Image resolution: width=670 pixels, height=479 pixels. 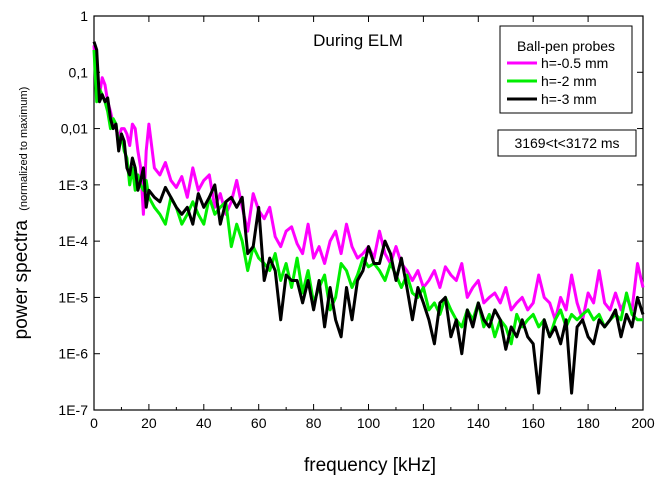 I want to click on x-axis-title: frequency [kHz], so click(x=370, y=465).